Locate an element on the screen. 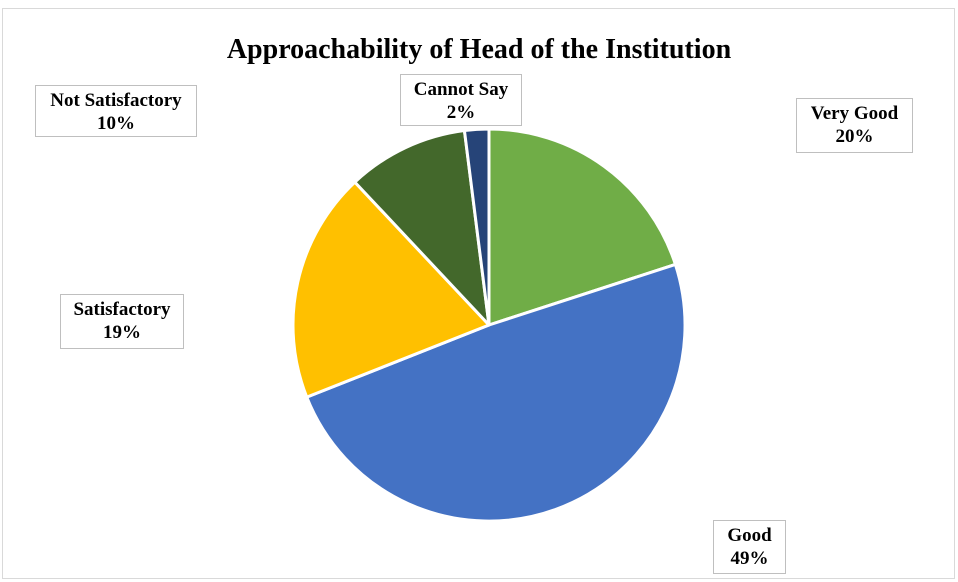 Image resolution: width=958 pixels, height=582 pixels. label-satisfactory-value: 19% is located at coordinates (122, 332).